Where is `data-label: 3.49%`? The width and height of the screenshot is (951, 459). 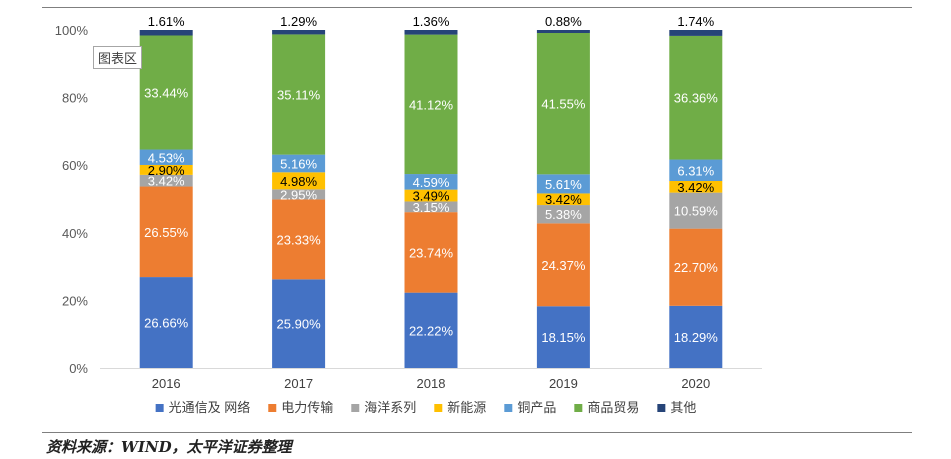 data-label: 3.49% is located at coordinates (431, 196).